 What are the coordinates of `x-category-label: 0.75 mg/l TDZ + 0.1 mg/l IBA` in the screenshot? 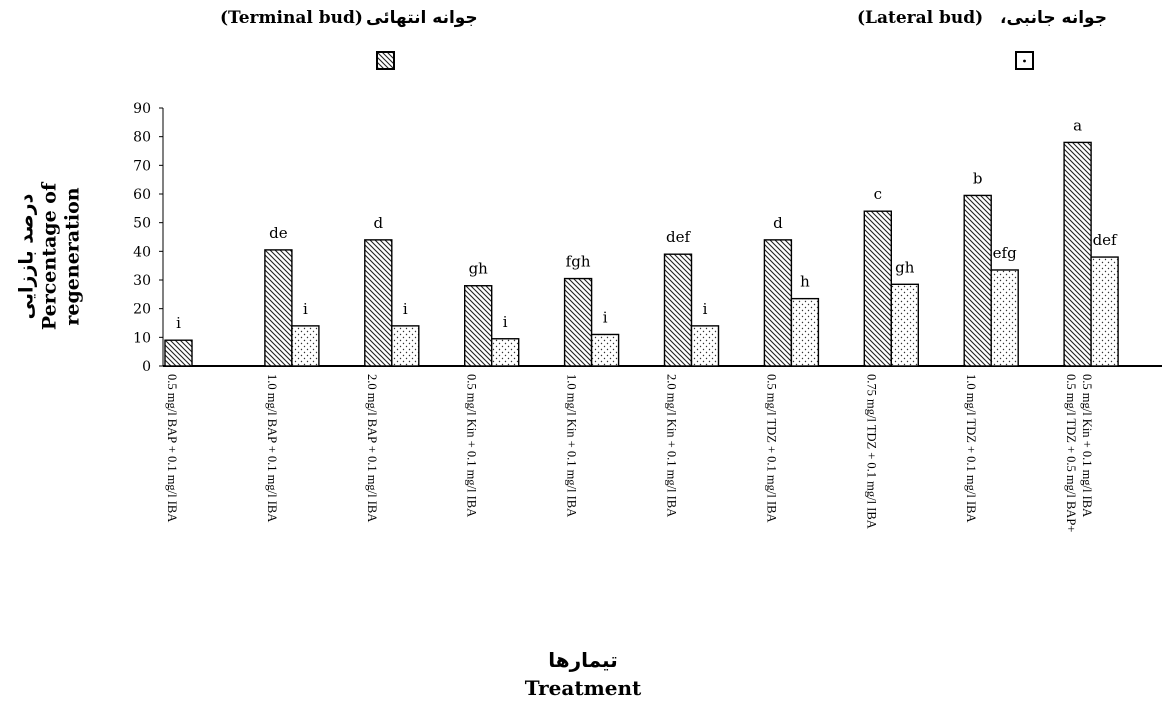 It's located at (871, 451).